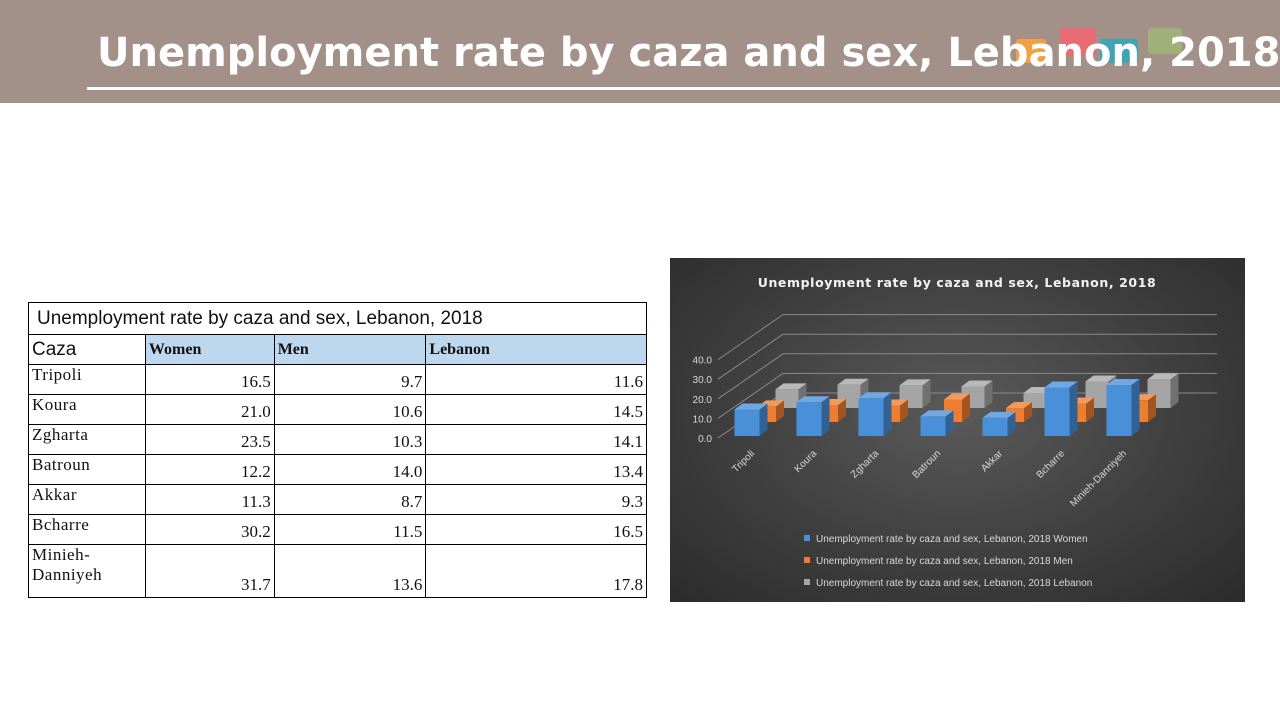 This screenshot has height=720, width=1280. I want to click on x-tick-label: Akkar, so click(992, 461).